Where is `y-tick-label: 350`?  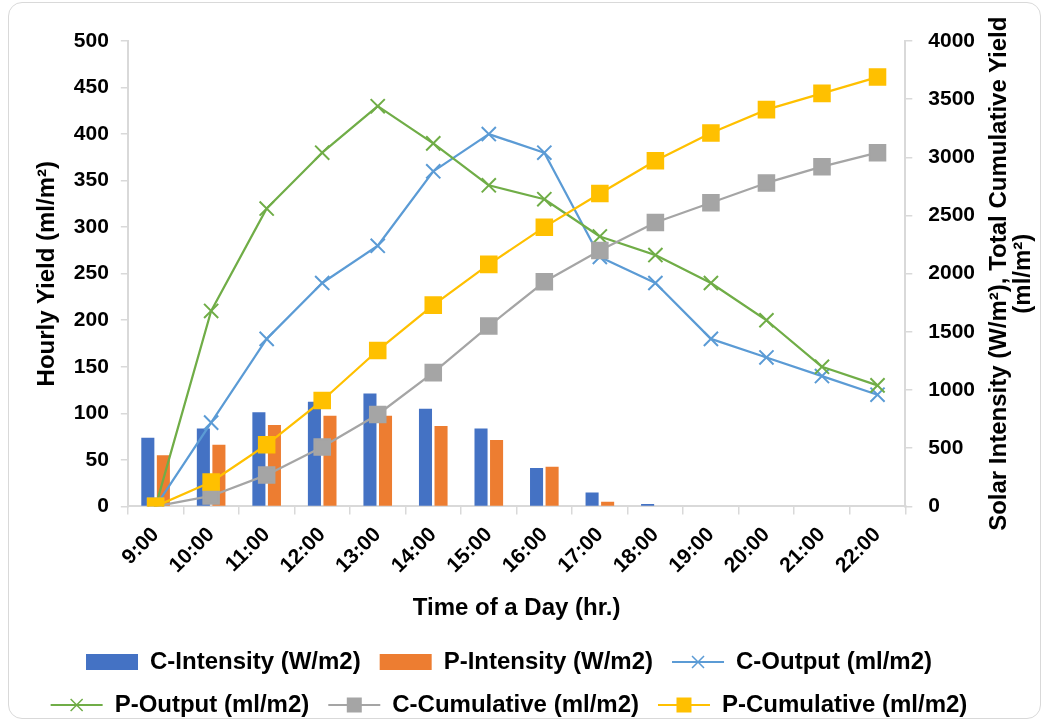 y-tick-label: 350 is located at coordinates (91, 179).